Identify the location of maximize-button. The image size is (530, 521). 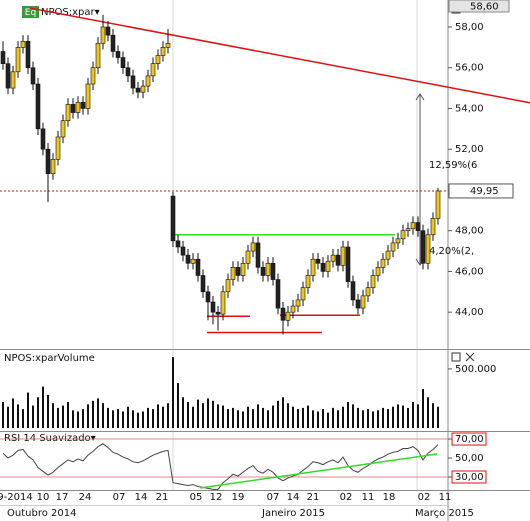
(456, 357).